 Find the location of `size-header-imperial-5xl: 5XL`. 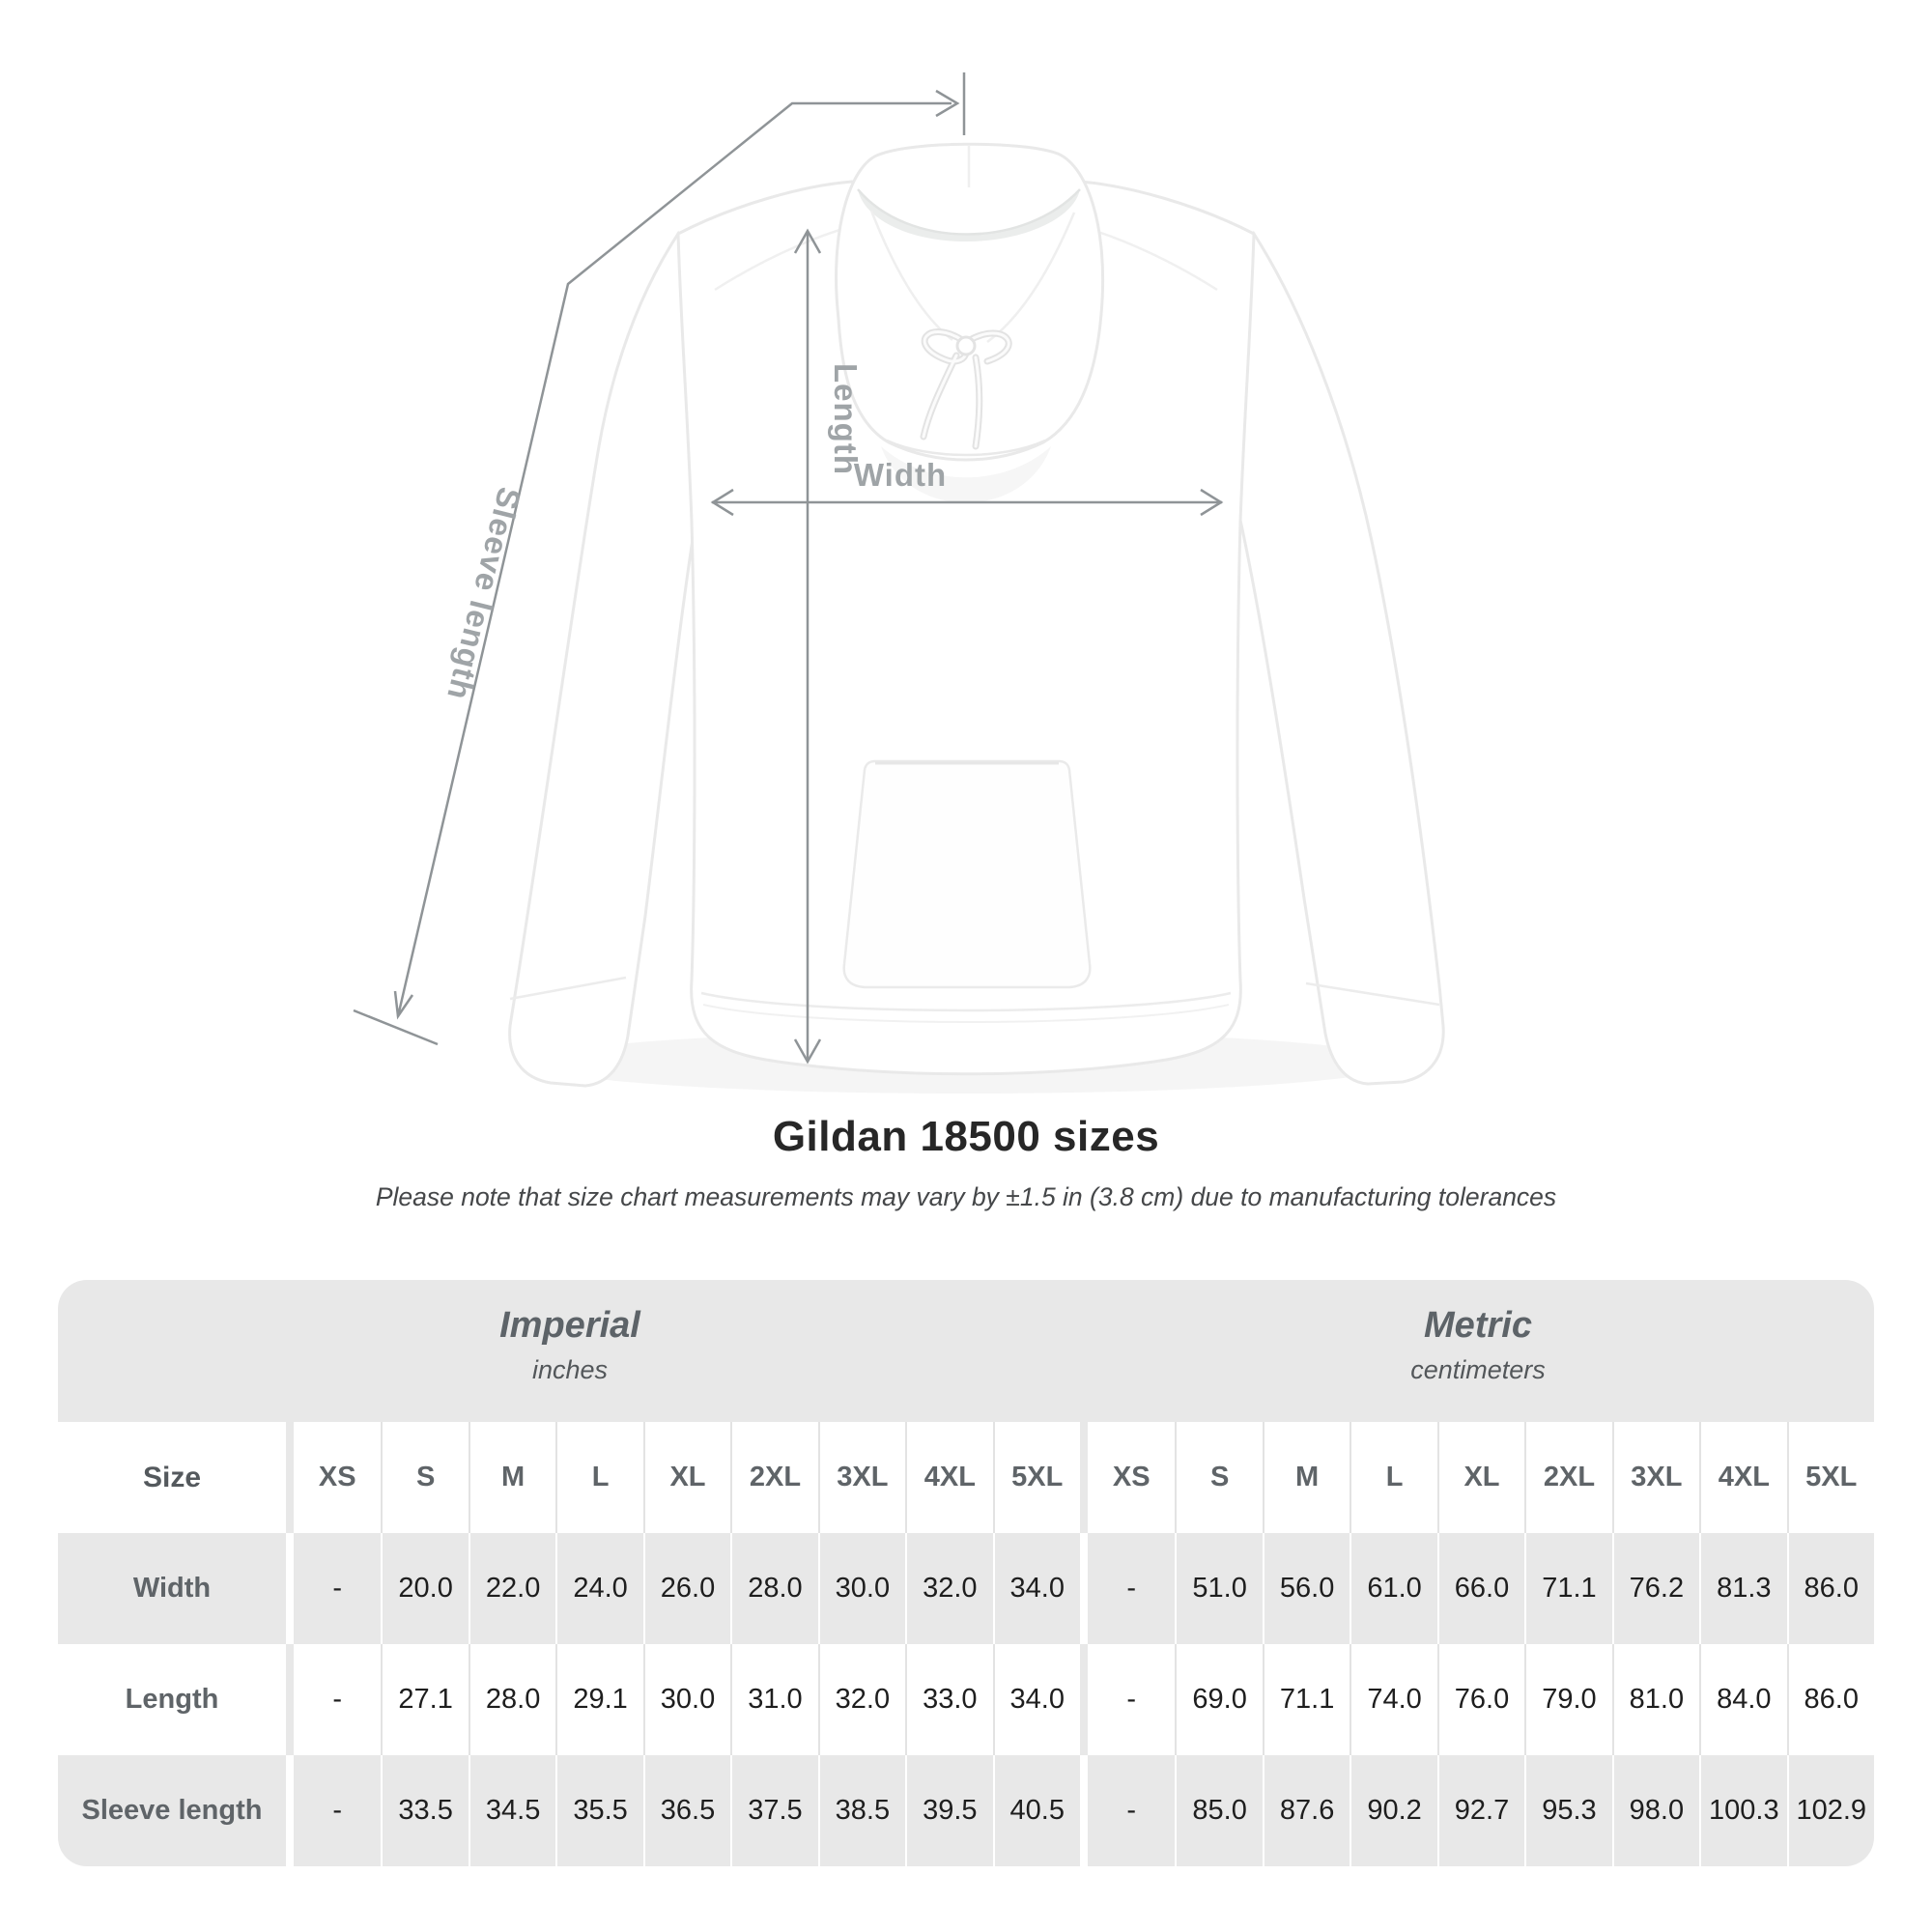

size-header-imperial-5xl: 5XL is located at coordinates (1036, 1477).